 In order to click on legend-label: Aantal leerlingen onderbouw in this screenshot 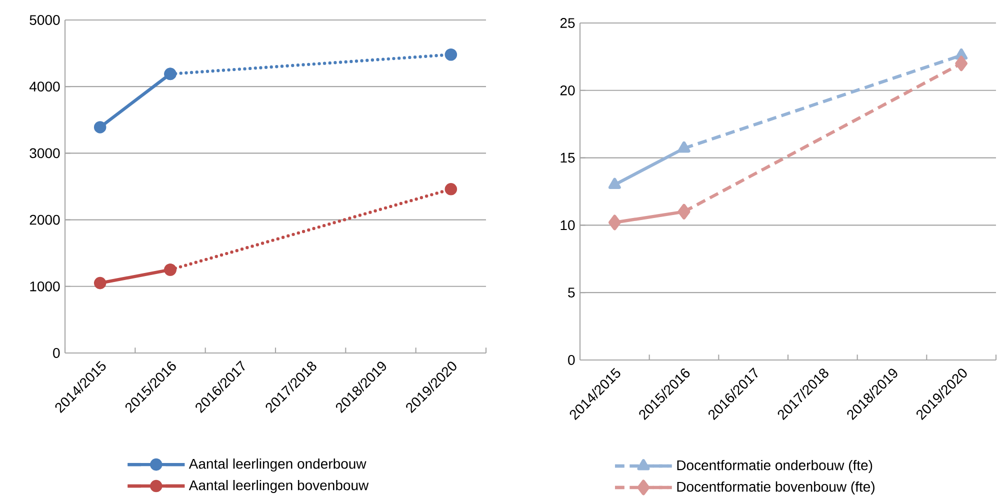, I will do `click(277, 465)`.